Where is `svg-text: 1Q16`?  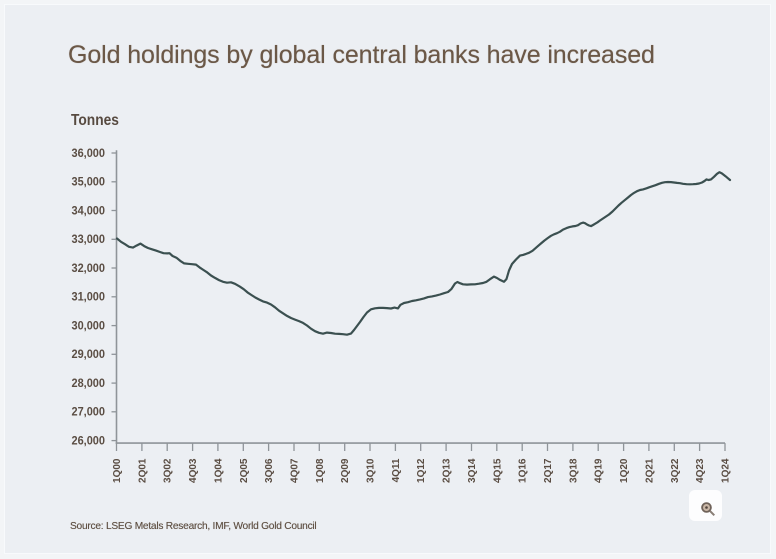 svg-text: 1Q16 is located at coordinates (523, 470).